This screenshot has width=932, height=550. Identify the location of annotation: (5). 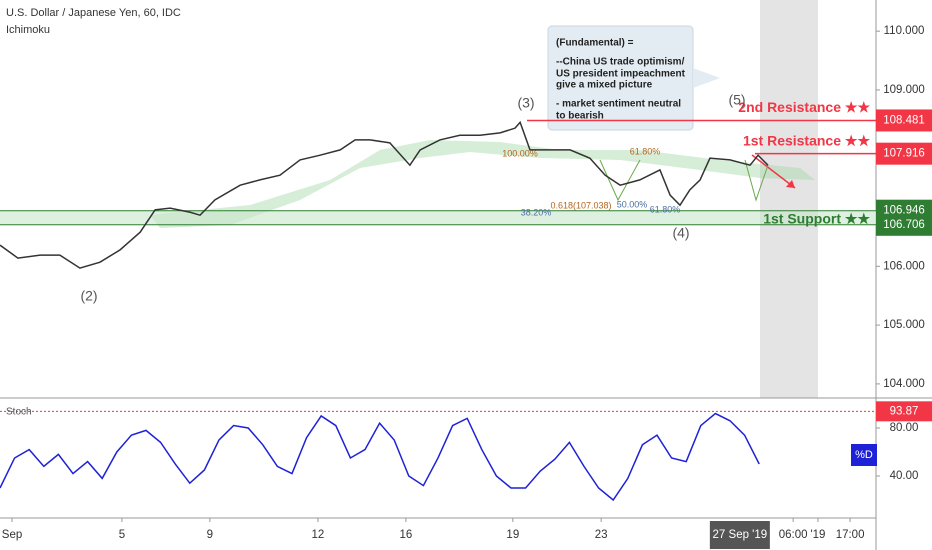
(736, 100).